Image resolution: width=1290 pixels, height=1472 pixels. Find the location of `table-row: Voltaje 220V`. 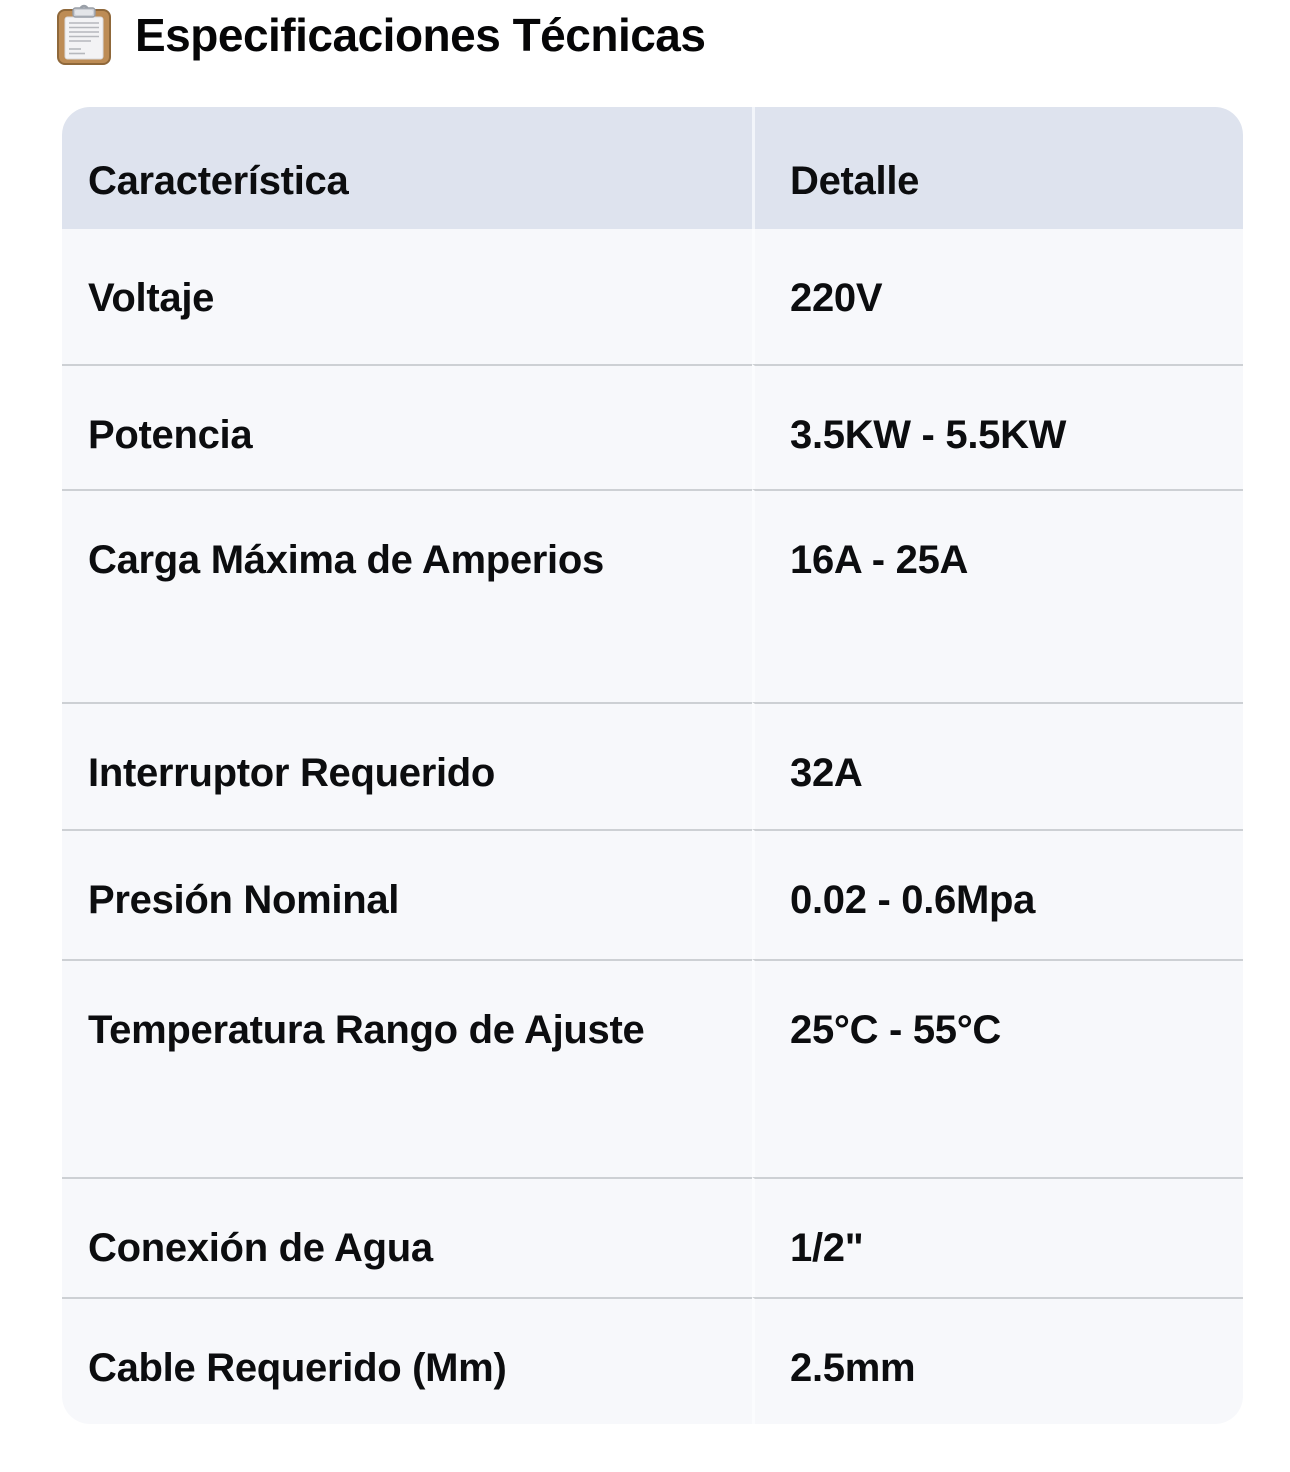

table-row: Voltaje 220V is located at coordinates (652, 296).